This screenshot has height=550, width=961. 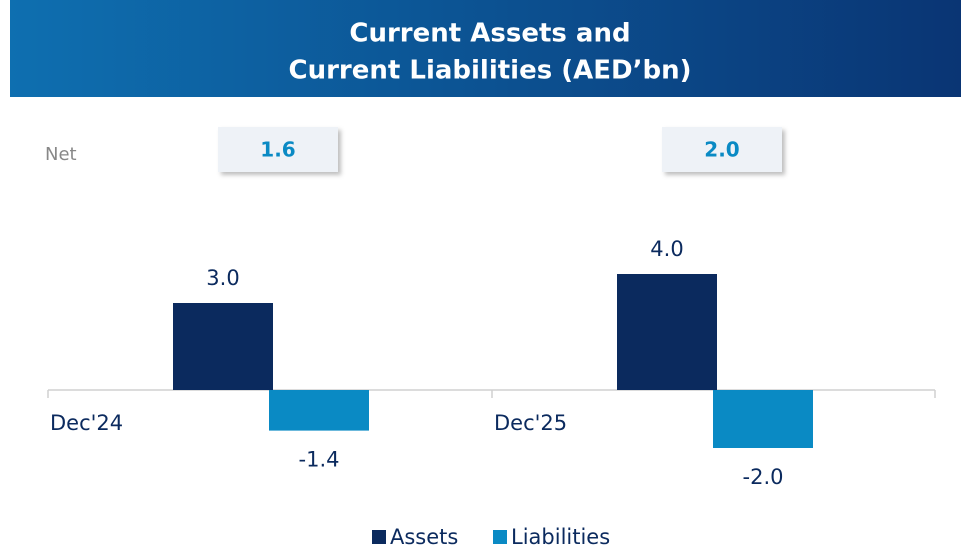 I want to click on legend-label: Liabilities, so click(x=560, y=537).